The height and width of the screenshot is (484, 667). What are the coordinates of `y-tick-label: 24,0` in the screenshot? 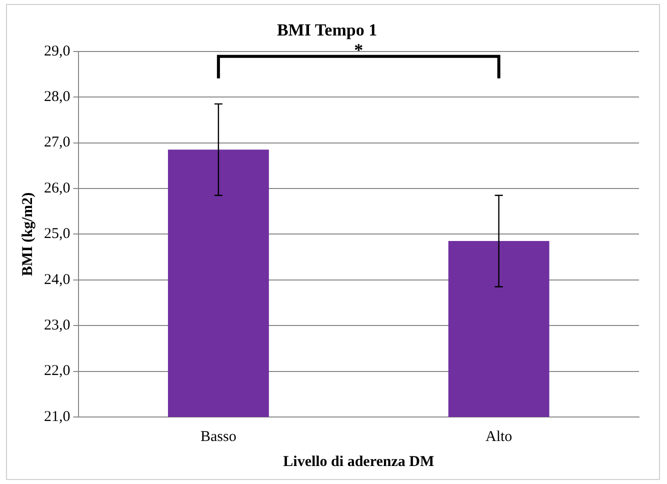 It's located at (57, 280).